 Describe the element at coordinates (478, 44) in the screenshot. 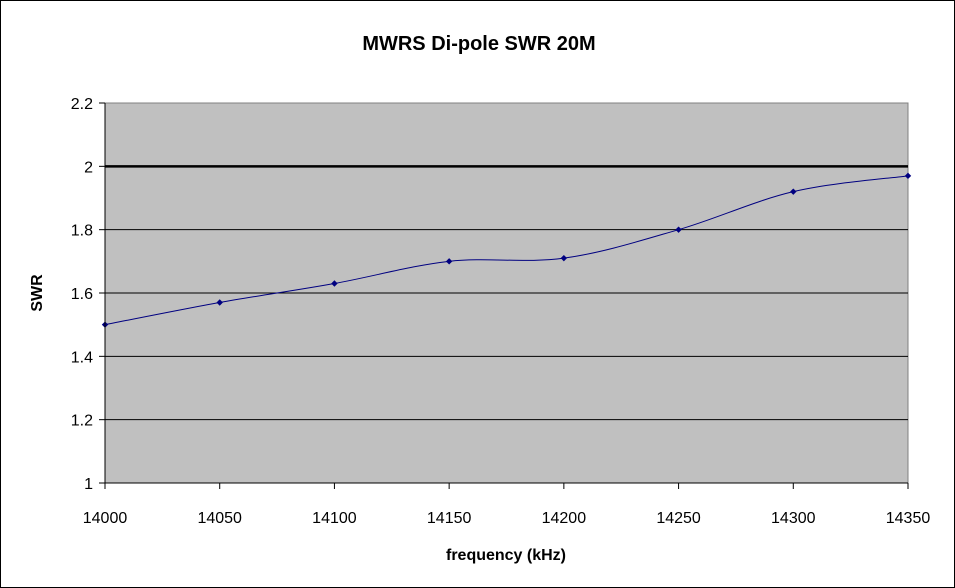

I see `chart-title: MWRS Di-pole SWR 20M` at that location.